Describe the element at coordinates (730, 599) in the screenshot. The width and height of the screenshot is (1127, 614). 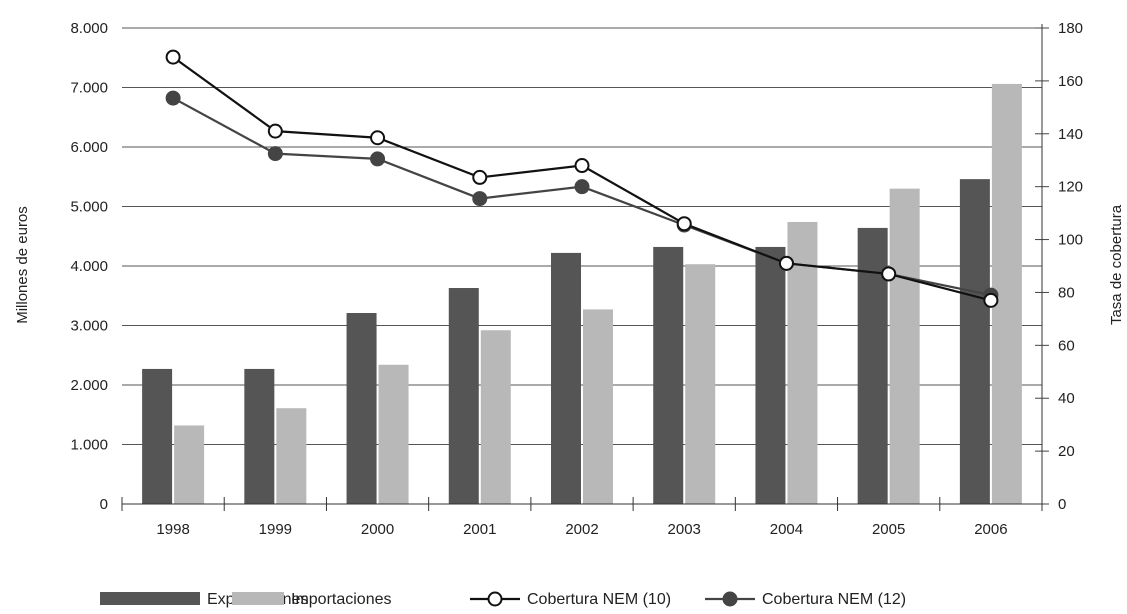
I see `legend-marker-cobertura-nem-12-` at that location.